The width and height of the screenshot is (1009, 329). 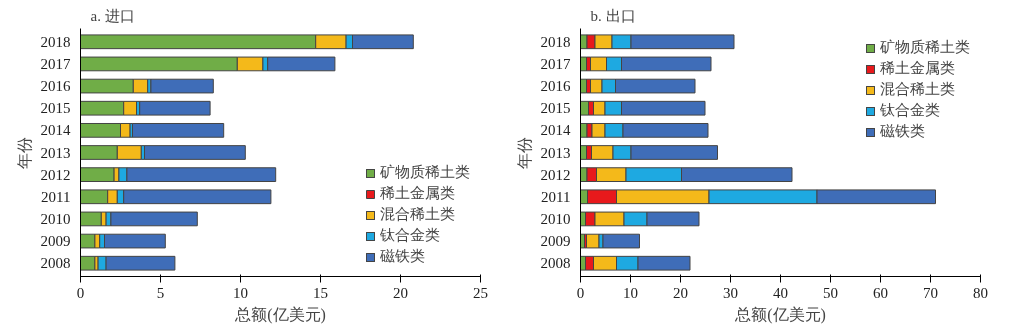 I want to click on x-tick-label: 5, so click(x=160, y=292).